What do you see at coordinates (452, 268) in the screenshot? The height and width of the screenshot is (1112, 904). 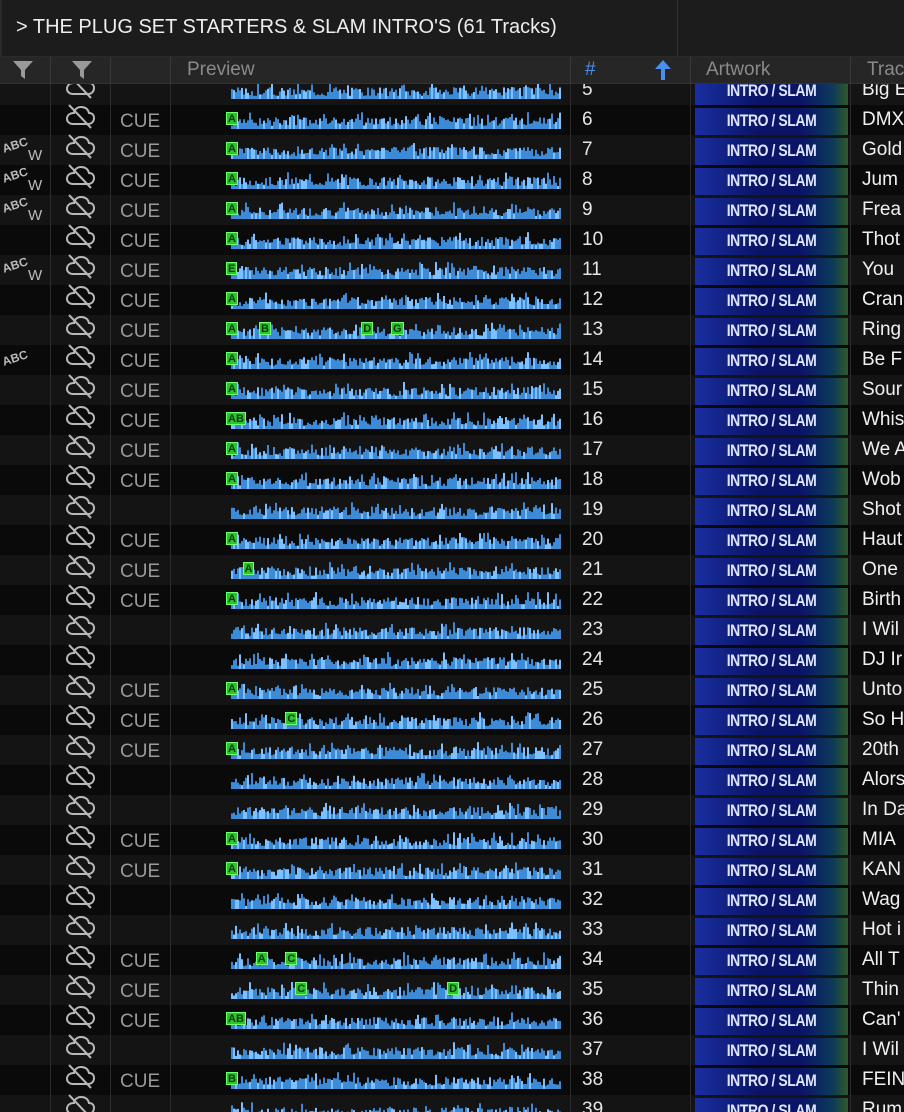 I see `track-row: ABC W CUE E 11 INTRO / SLAM You` at bounding box center [452, 268].